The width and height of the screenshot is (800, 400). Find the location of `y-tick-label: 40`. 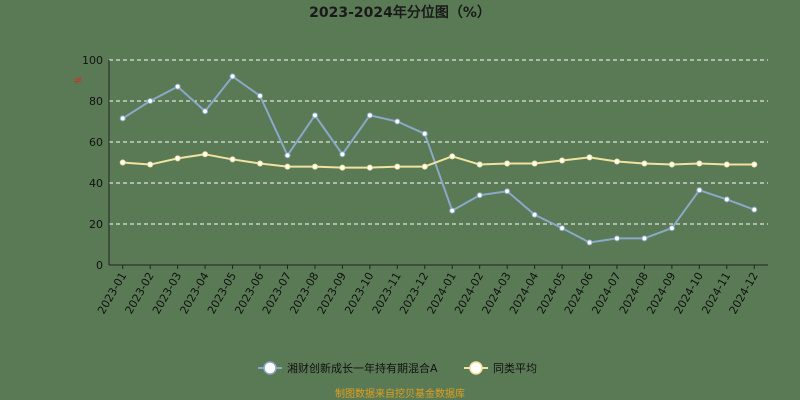

y-tick-label: 40 is located at coordinates (96, 183).